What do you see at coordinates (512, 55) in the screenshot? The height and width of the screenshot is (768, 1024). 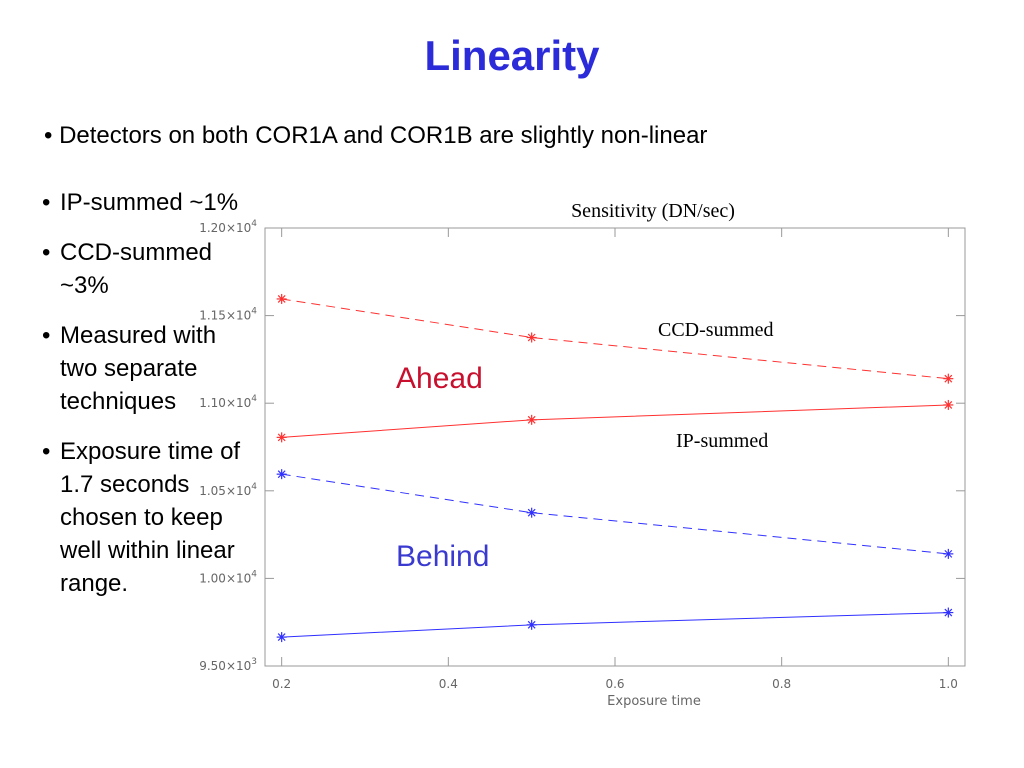 I see `slide-title: Linearity` at bounding box center [512, 55].